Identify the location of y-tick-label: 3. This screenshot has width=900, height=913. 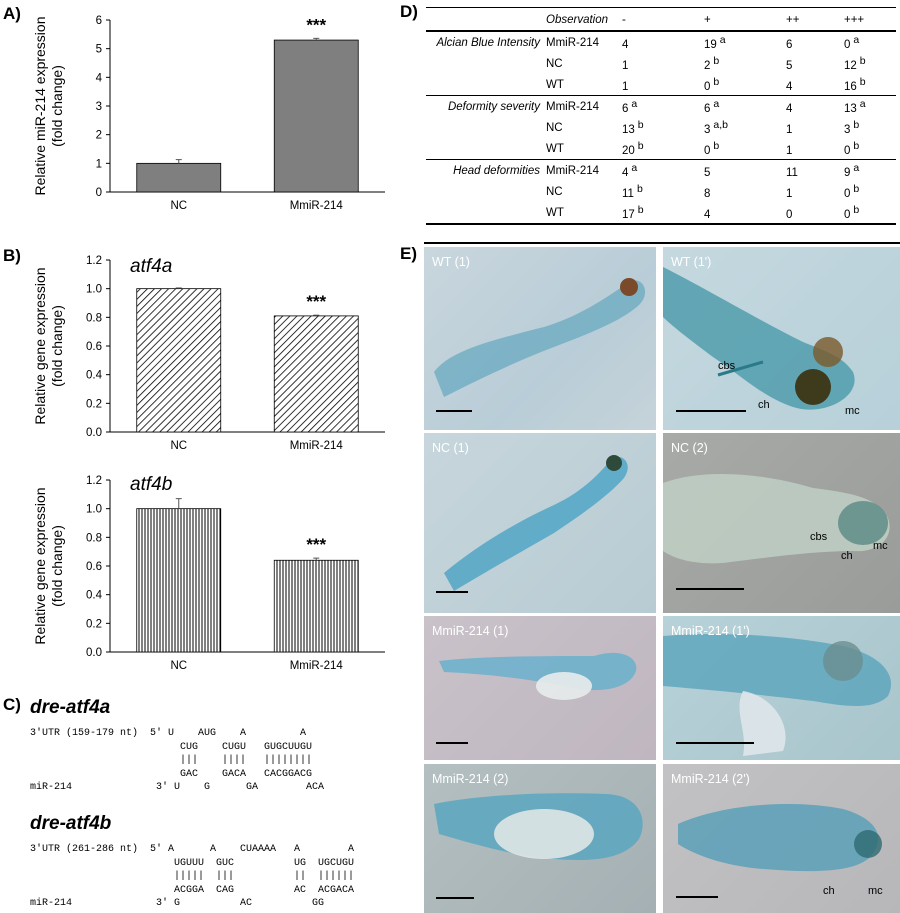
(99, 107).